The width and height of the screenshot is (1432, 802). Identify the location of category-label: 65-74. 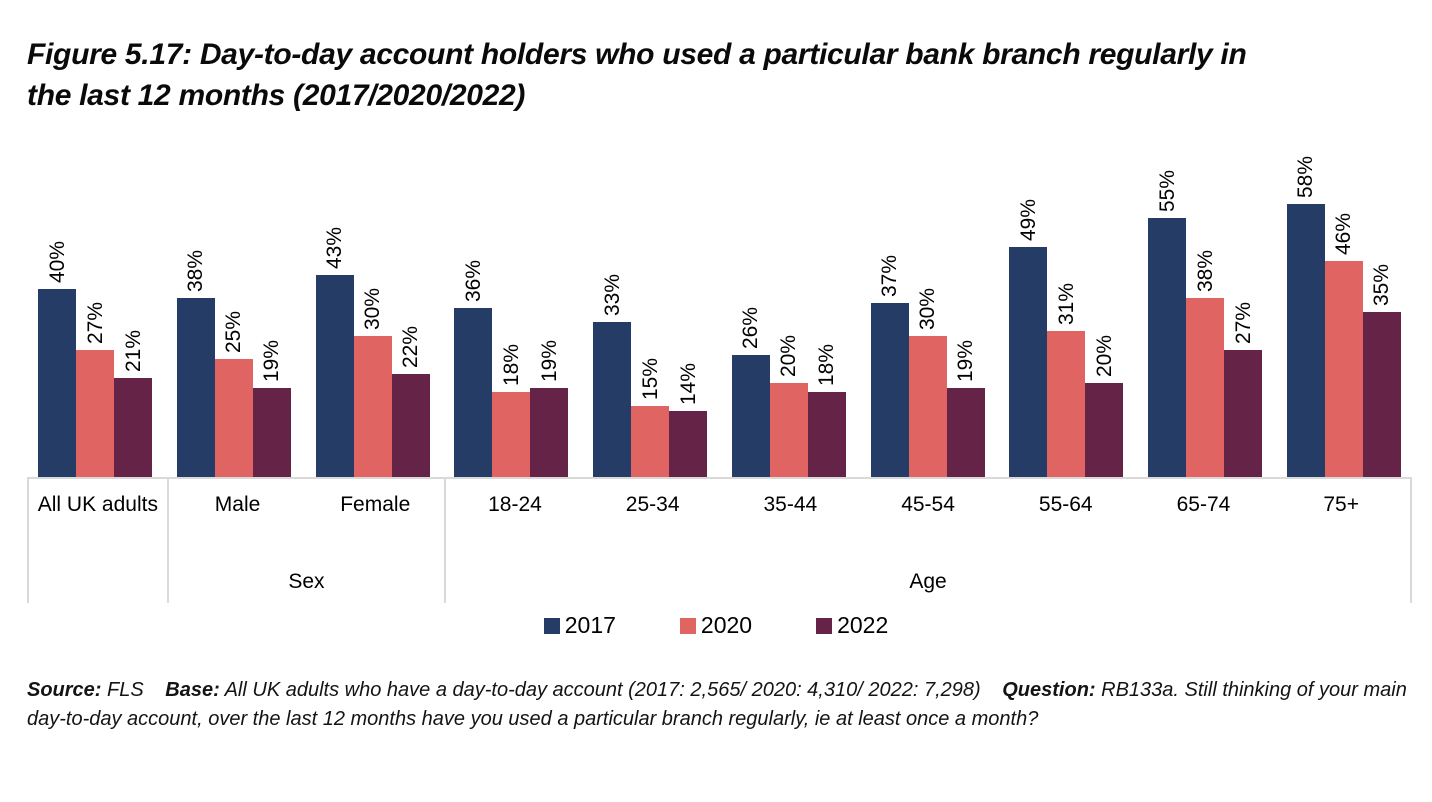
(1203, 504).